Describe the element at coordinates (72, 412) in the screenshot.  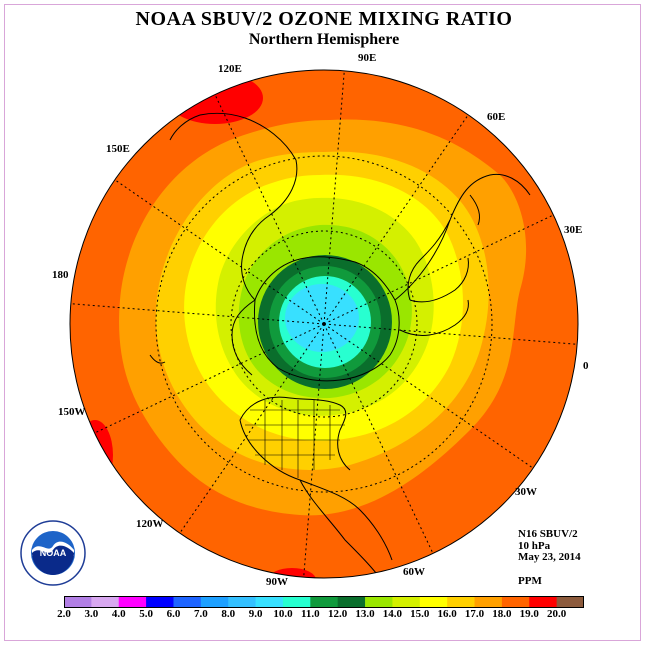
I see `lon-label-150w: 150W` at that location.